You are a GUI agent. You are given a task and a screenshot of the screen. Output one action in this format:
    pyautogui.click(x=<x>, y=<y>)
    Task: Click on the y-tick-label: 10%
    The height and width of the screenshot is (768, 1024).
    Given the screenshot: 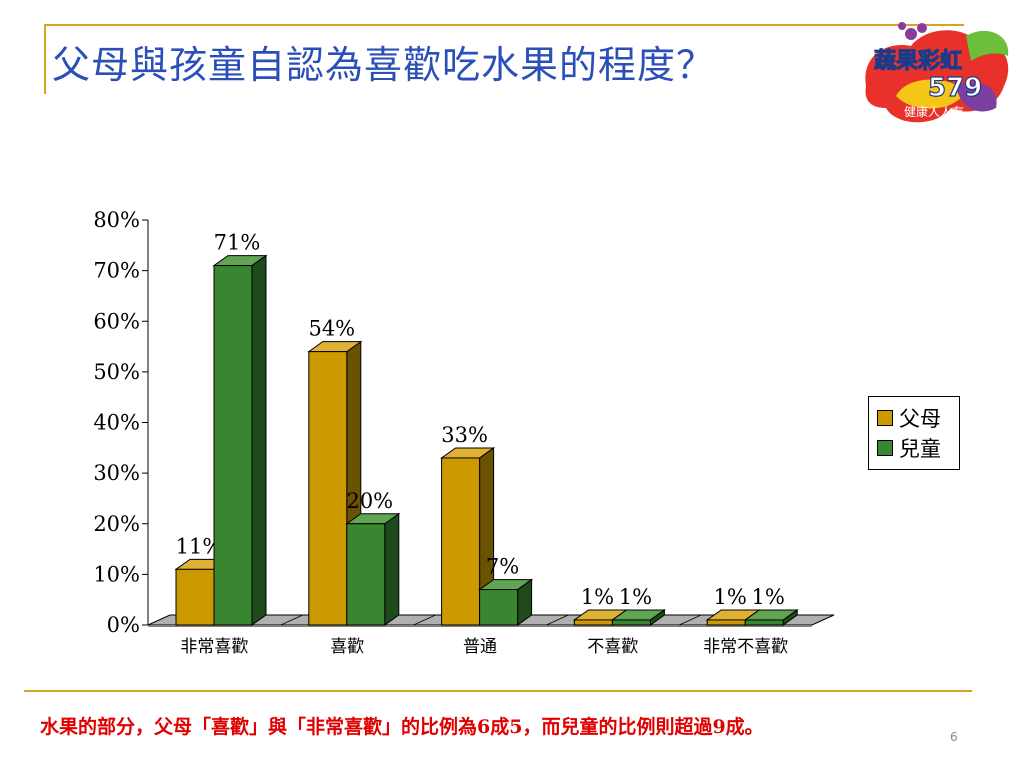 What is the action you would take?
    pyautogui.click(x=116, y=574)
    